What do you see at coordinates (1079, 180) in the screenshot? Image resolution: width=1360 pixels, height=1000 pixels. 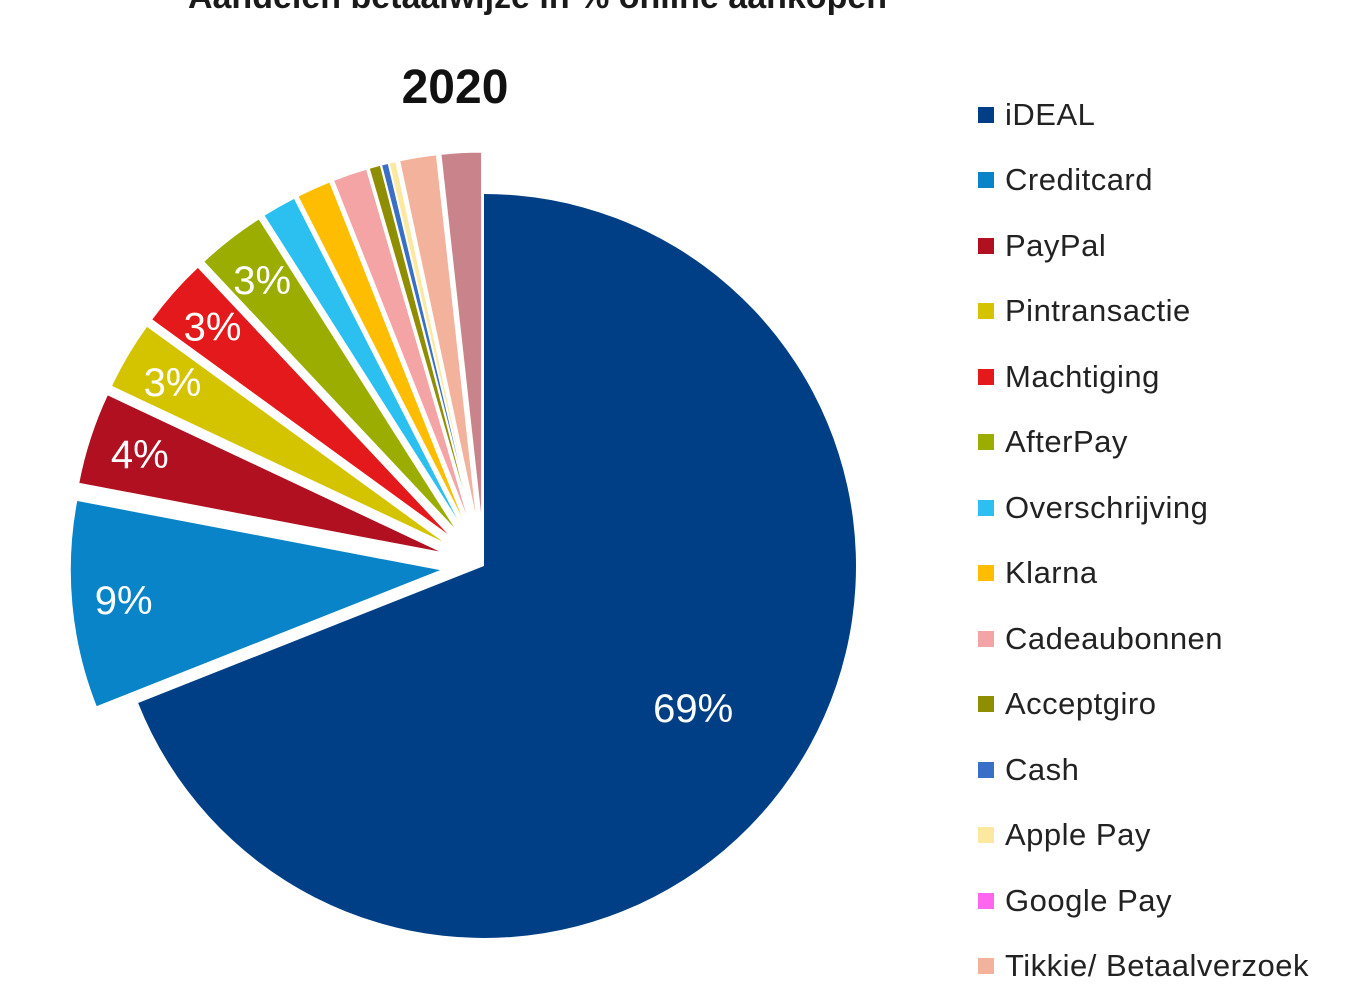 I see `legend-label: Creditcard` at bounding box center [1079, 180].